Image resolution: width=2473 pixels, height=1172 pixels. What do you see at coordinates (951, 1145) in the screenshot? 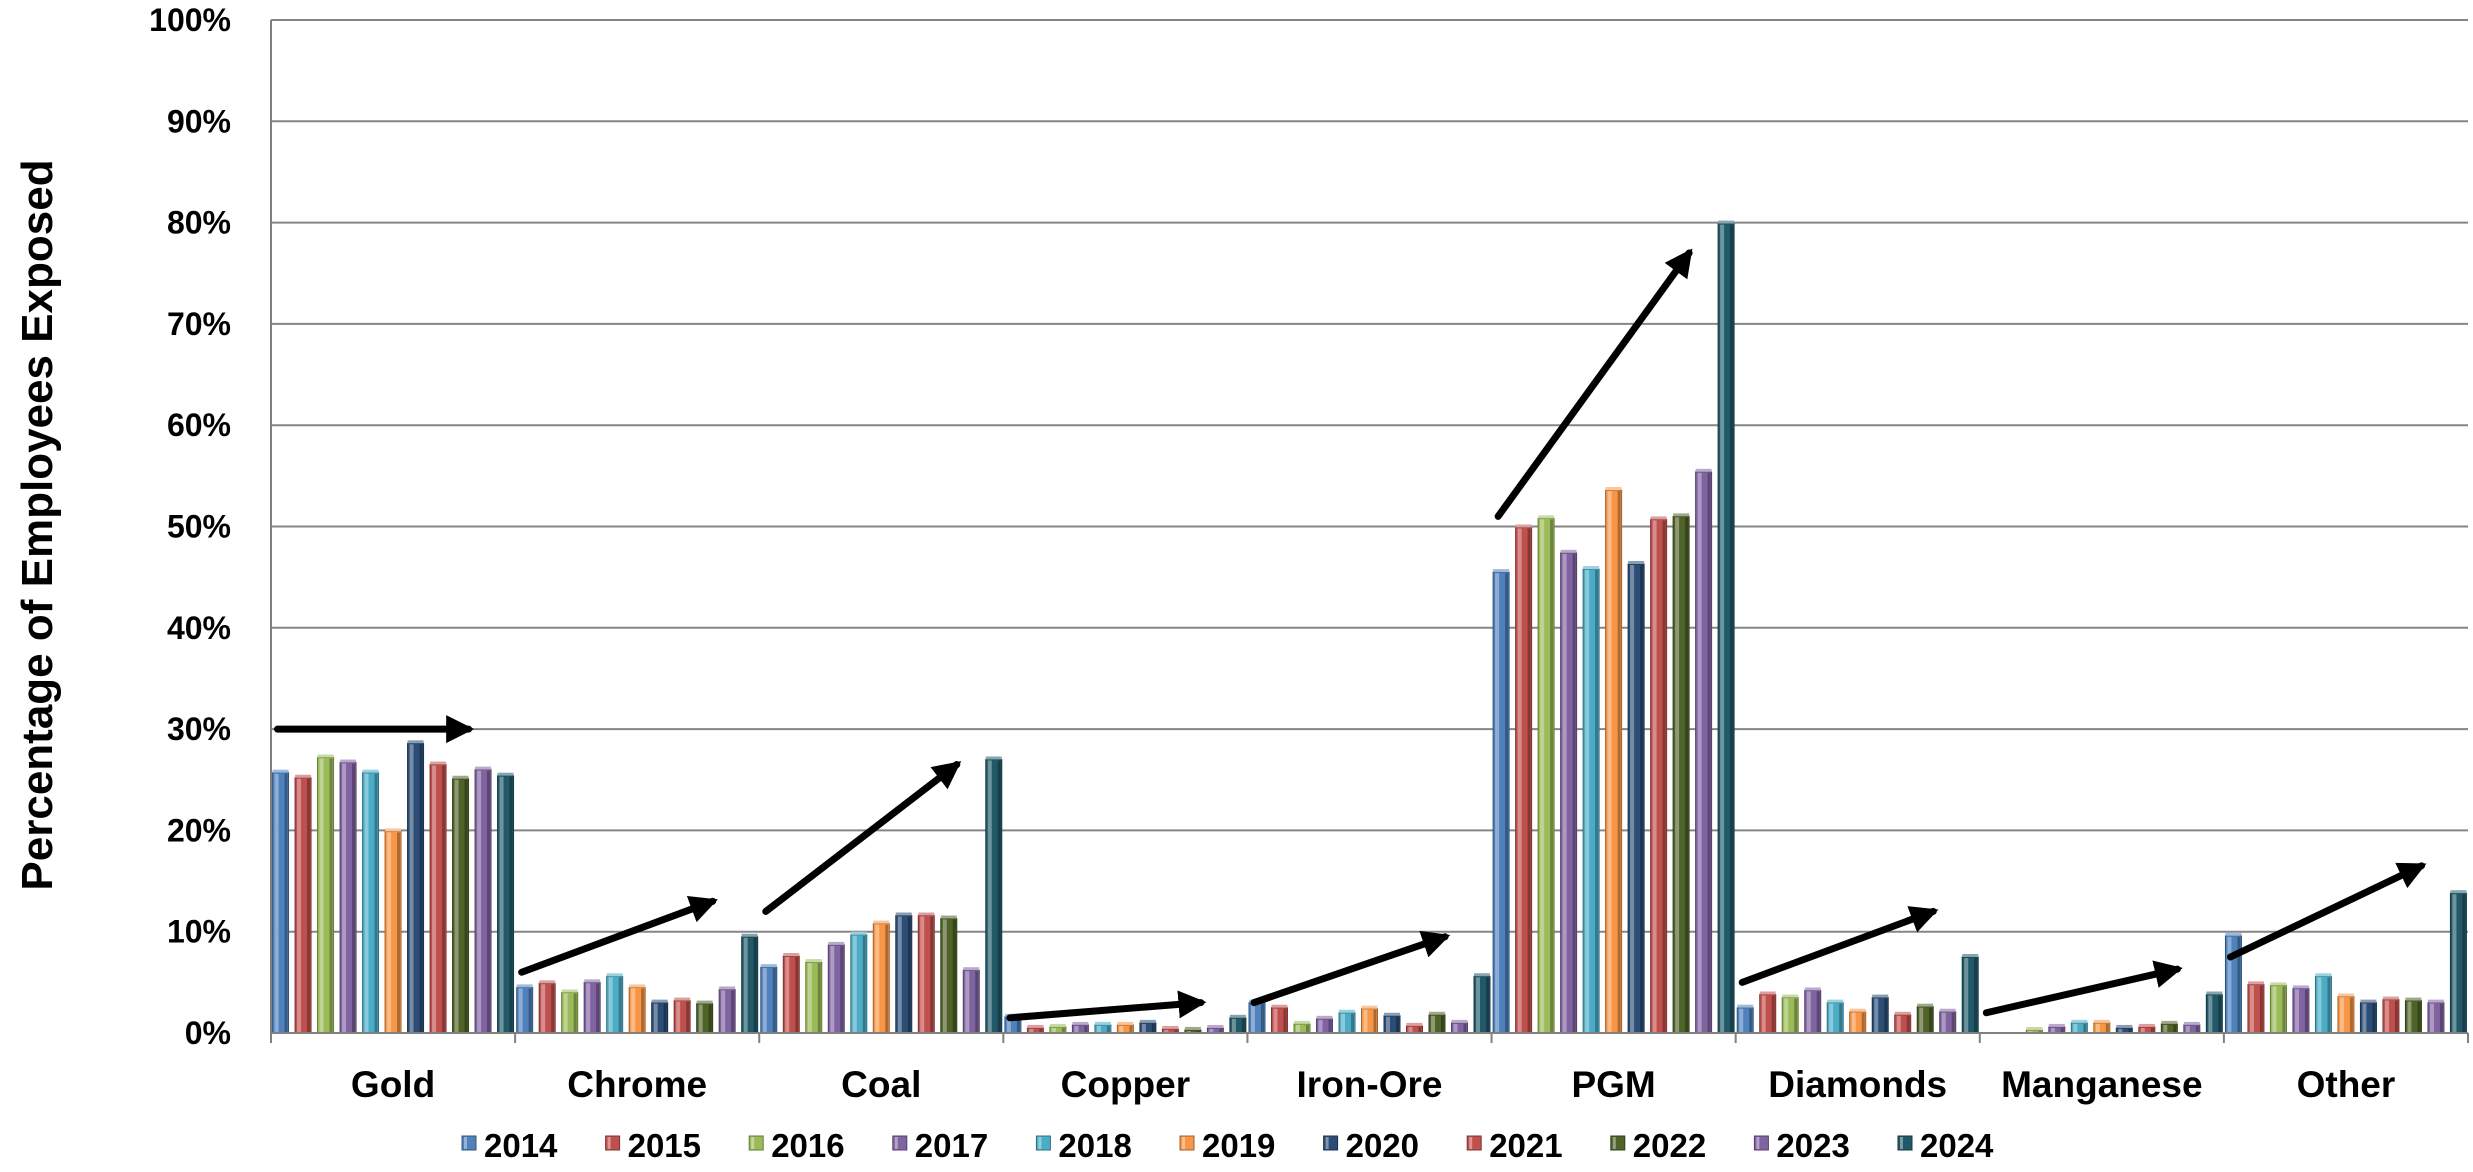
I see `legend-label: 2017` at bounding box center [951, 1145].